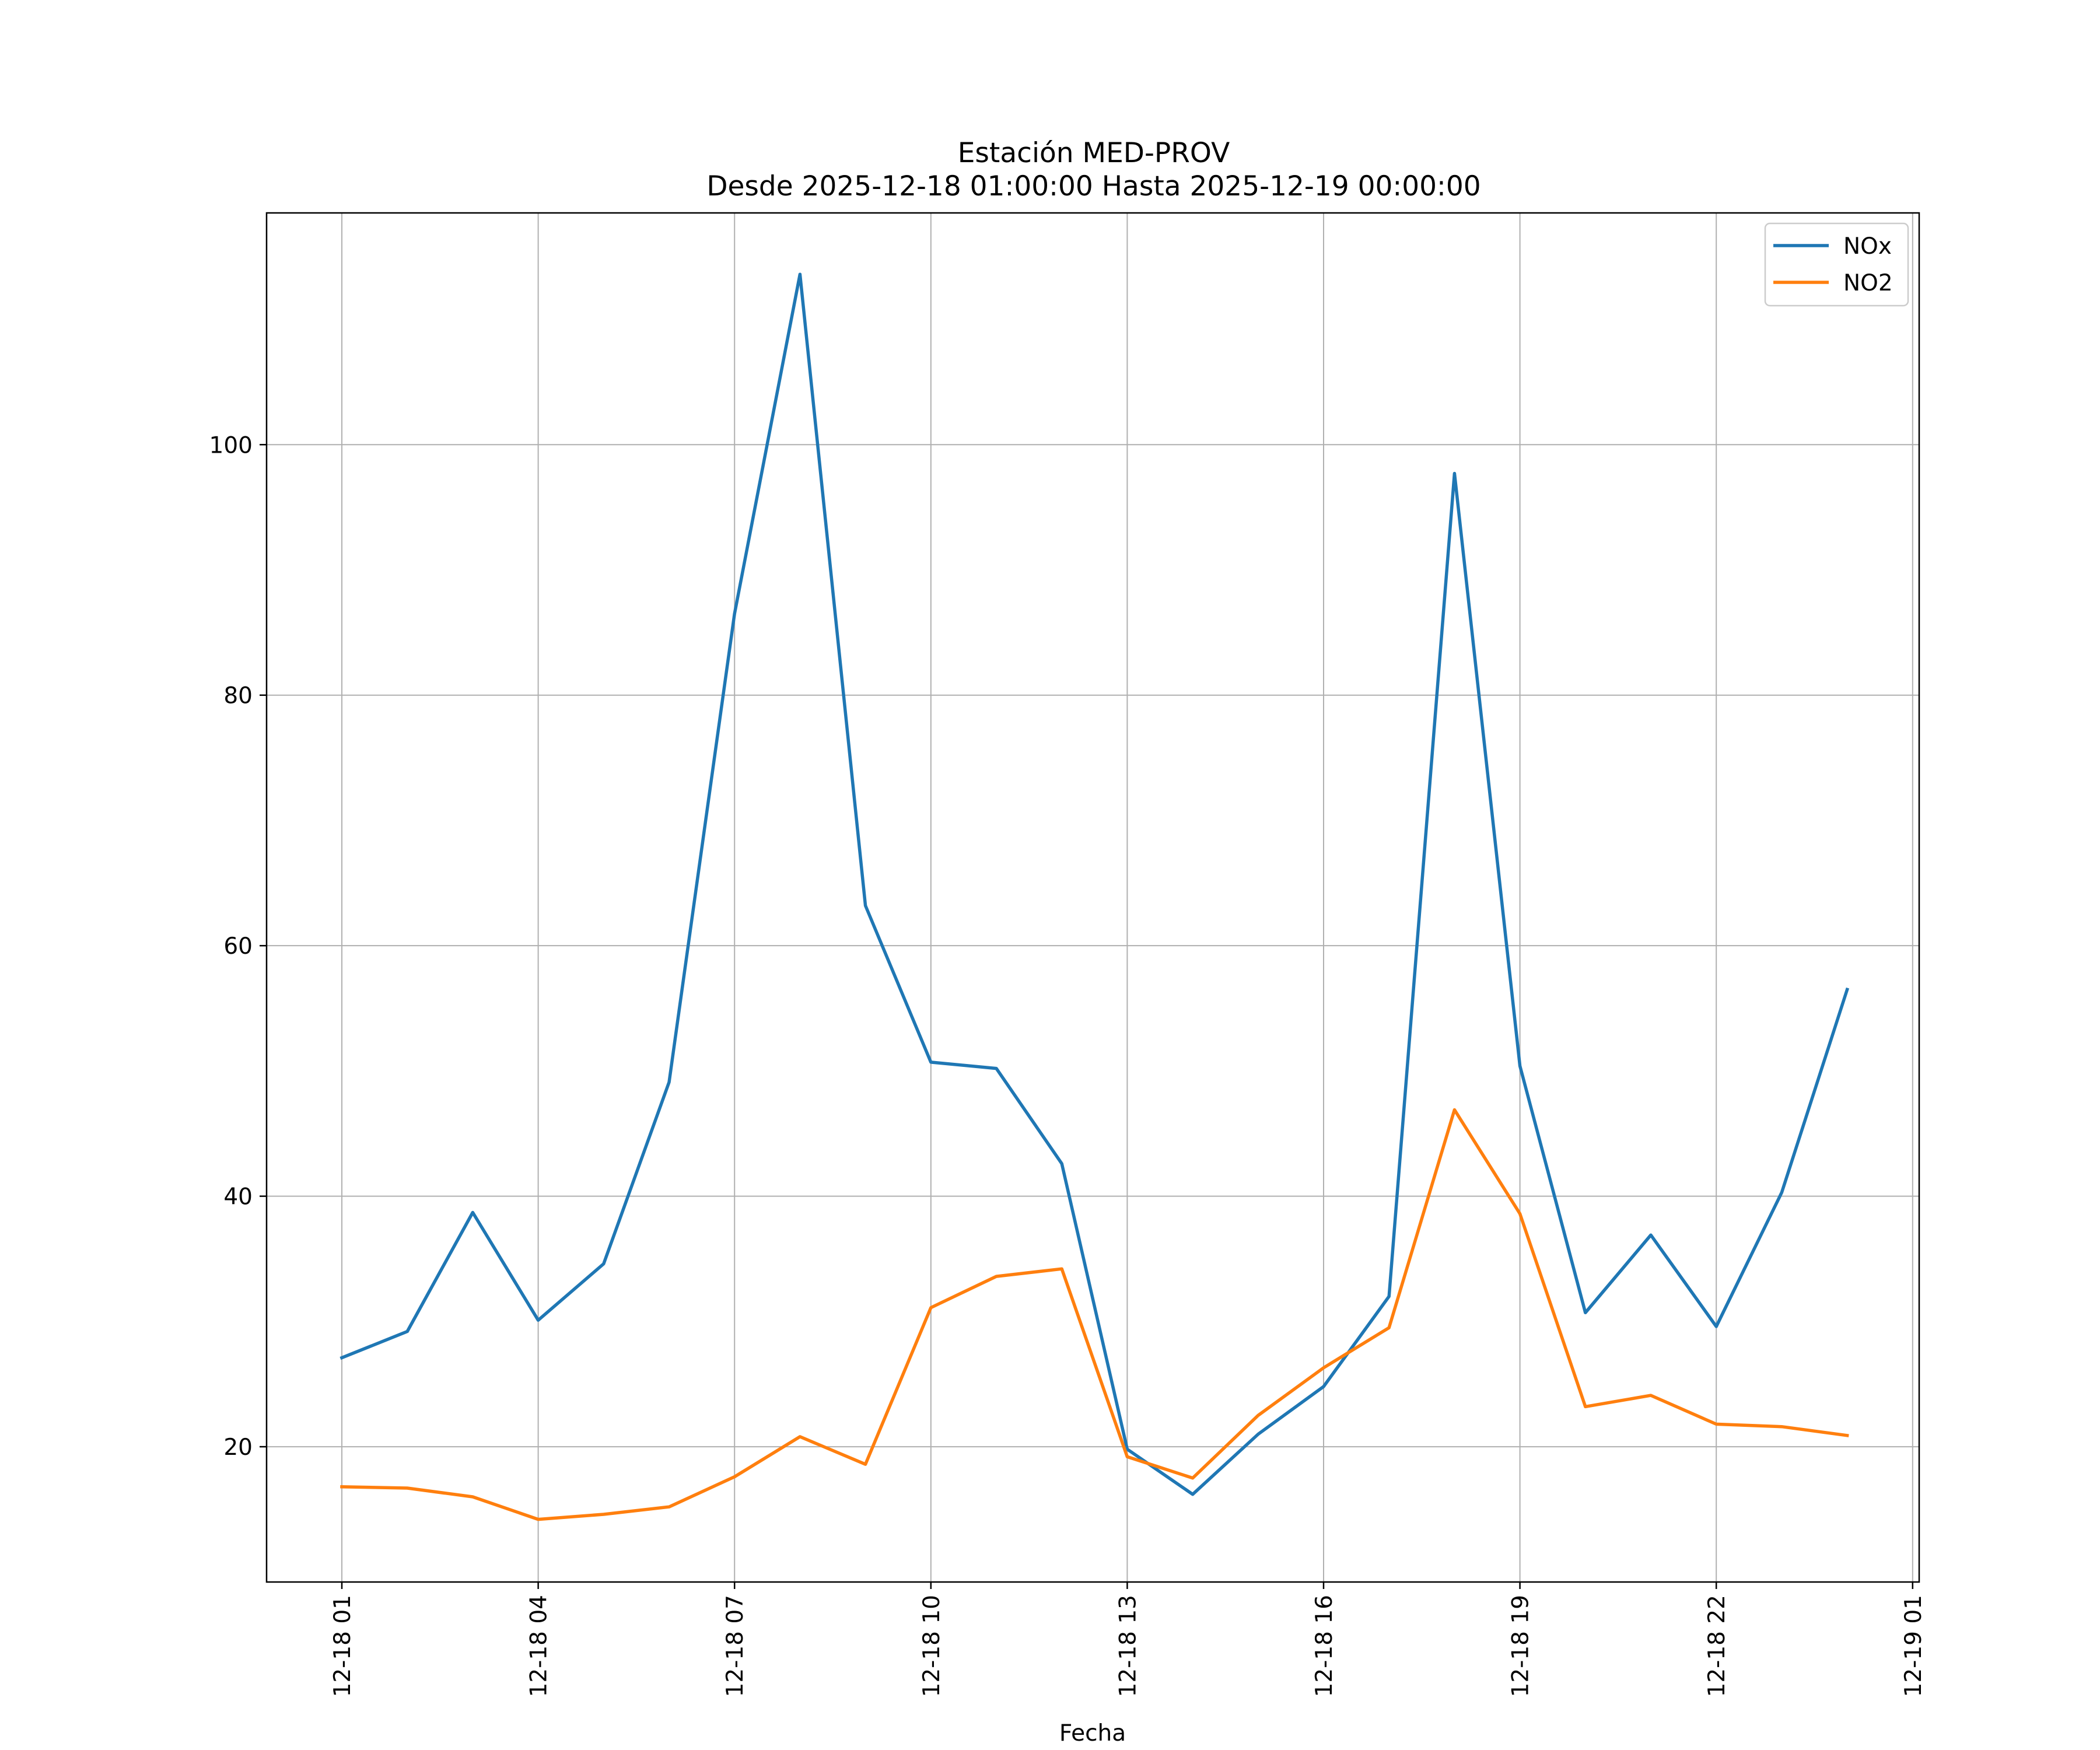  I want to click on x-tick-label: 12-18 16, so click(1324, 1646).